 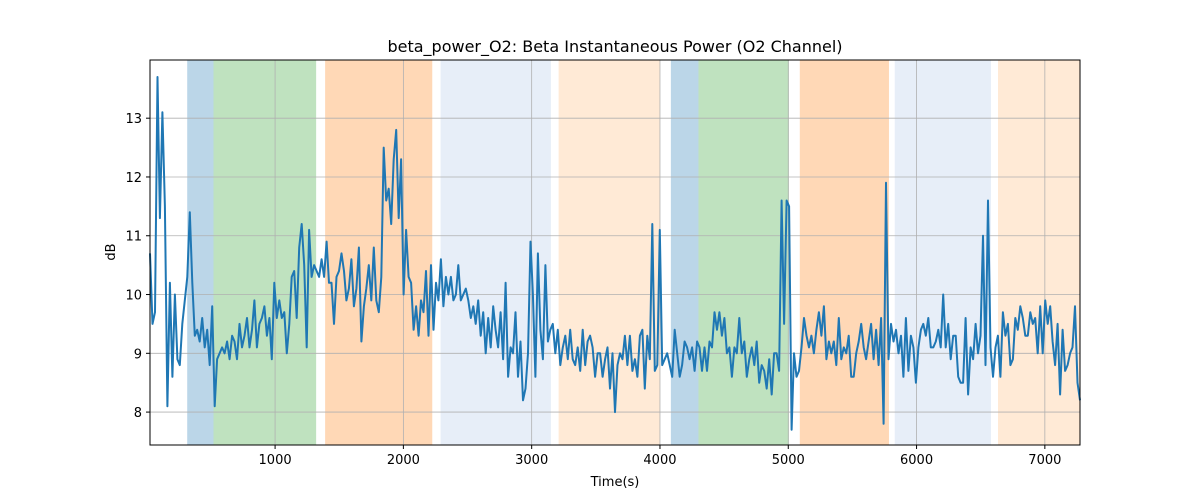 I want to click on y-tick-label: 8, so click(x=138, y=413).